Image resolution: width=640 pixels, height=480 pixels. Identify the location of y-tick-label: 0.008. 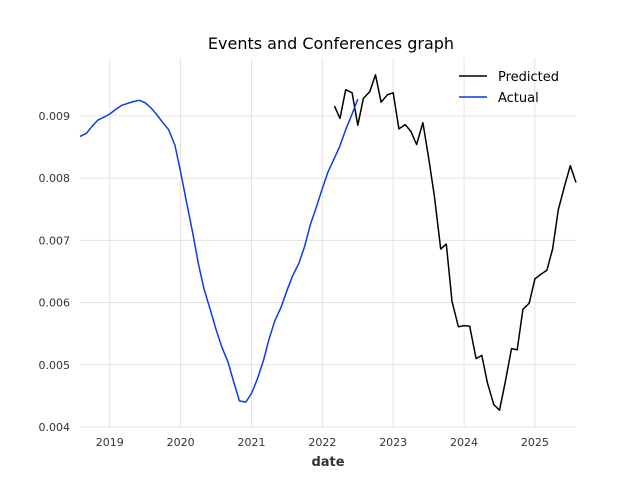
(55, 178).